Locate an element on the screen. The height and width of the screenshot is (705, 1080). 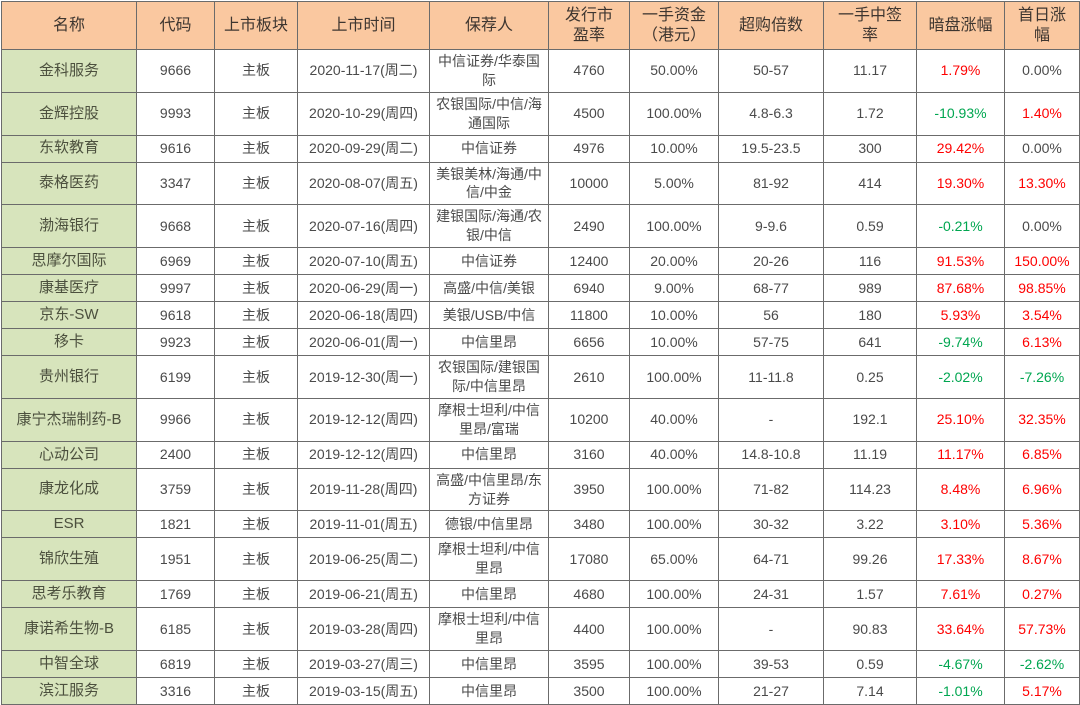
cell-code: 2400 is located at coordinates (175, 454).